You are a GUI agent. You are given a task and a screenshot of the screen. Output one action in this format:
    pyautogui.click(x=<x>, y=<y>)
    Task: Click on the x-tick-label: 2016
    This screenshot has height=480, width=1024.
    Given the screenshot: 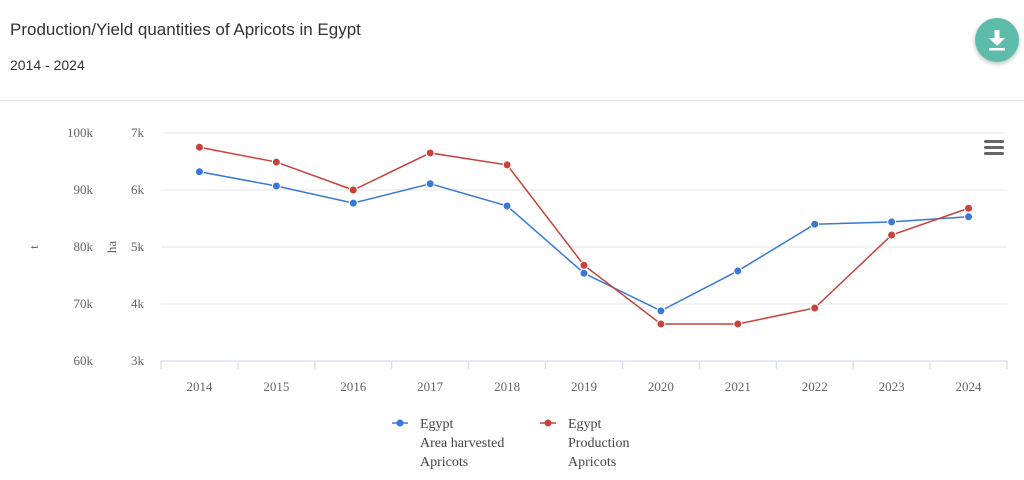 What is the action you would take?
    pyautogui.click(x=353, y=386)
    